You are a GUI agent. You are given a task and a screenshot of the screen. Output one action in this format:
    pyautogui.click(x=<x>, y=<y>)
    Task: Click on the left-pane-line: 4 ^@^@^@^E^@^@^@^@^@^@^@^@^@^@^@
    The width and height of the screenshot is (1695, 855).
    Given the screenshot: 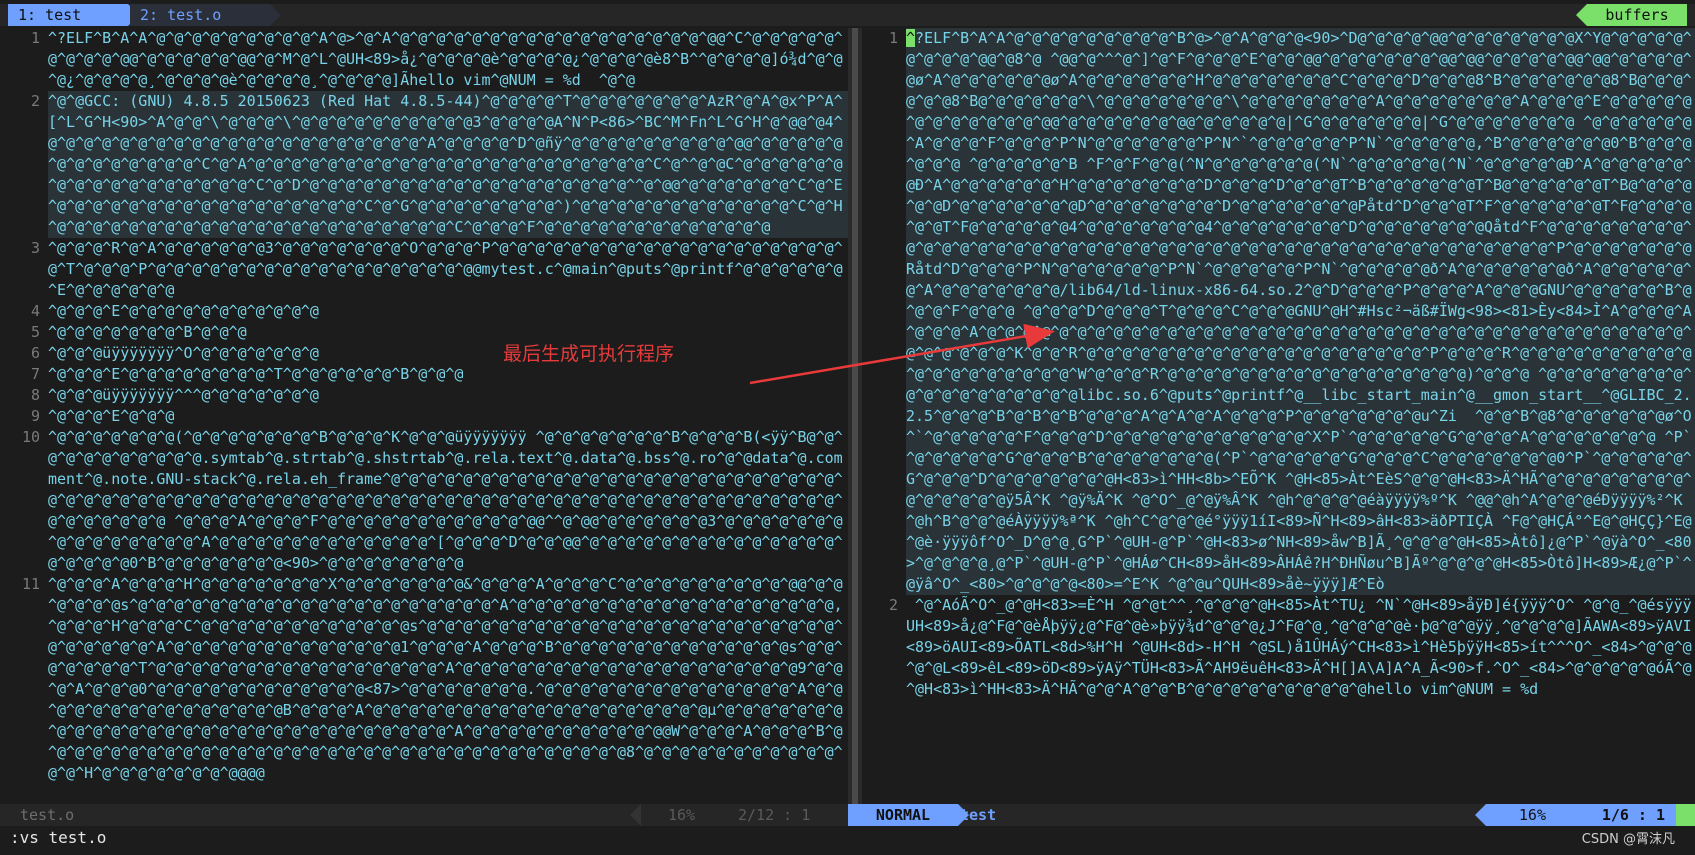 What is the action you would take?
    pyautogui.click(x=424, y=311)
    